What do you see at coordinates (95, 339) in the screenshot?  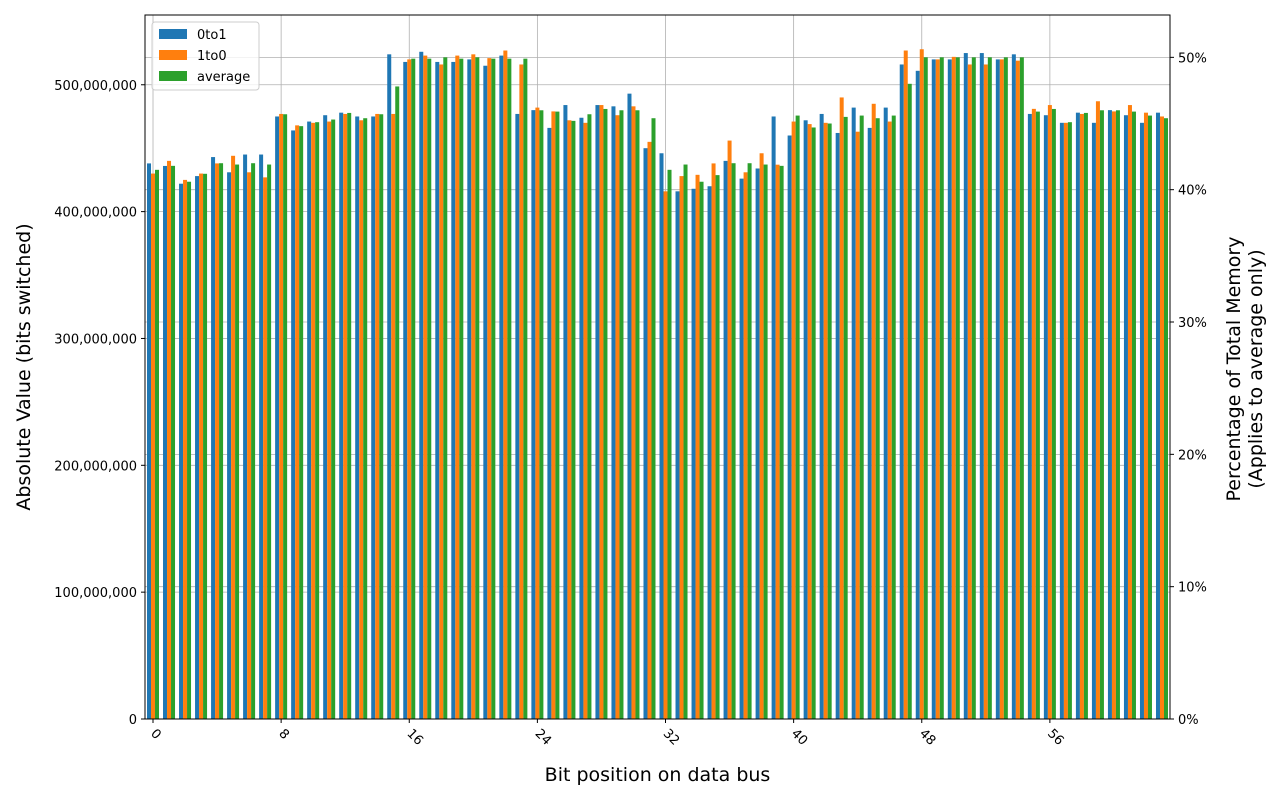 I see `y-tick-label: 300,000,000` at bounding box center [95, 339].